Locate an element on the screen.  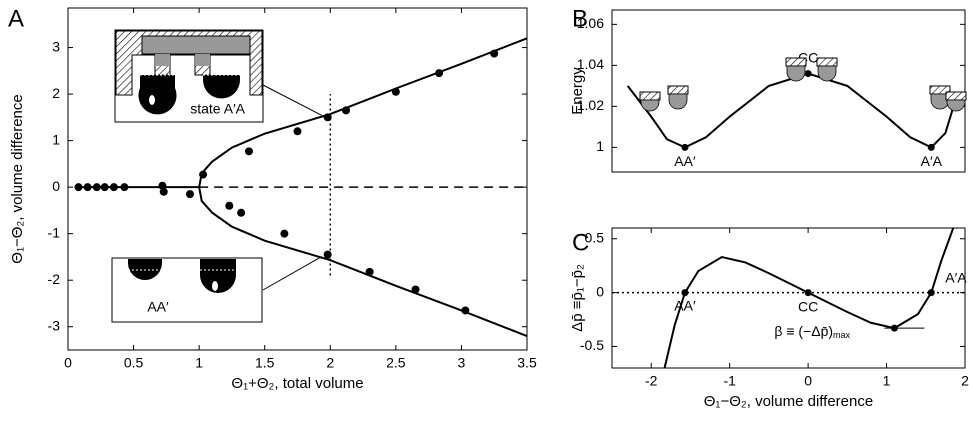
x-tick-label: 3 is located at coordinates (462, 363).